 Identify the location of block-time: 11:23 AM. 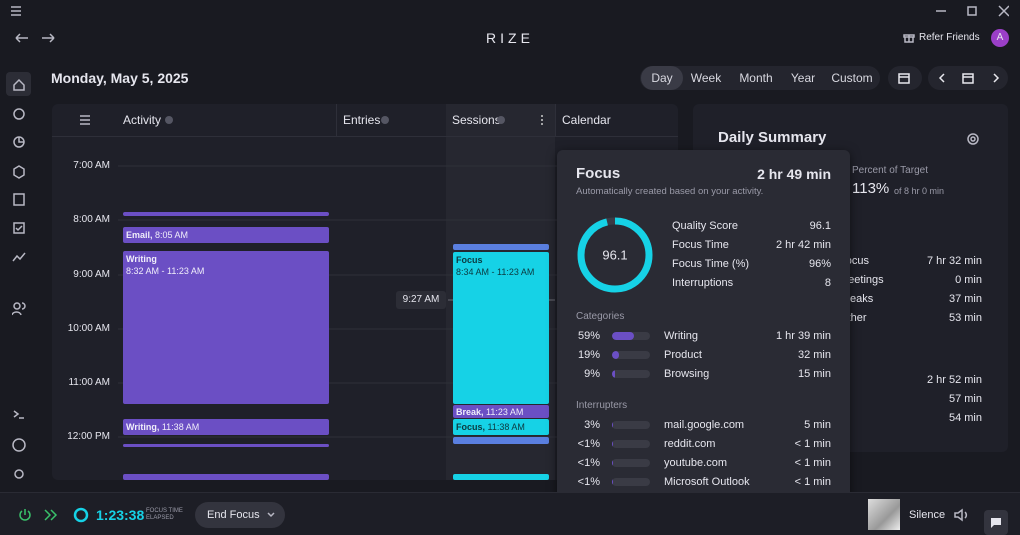
(505, 412).